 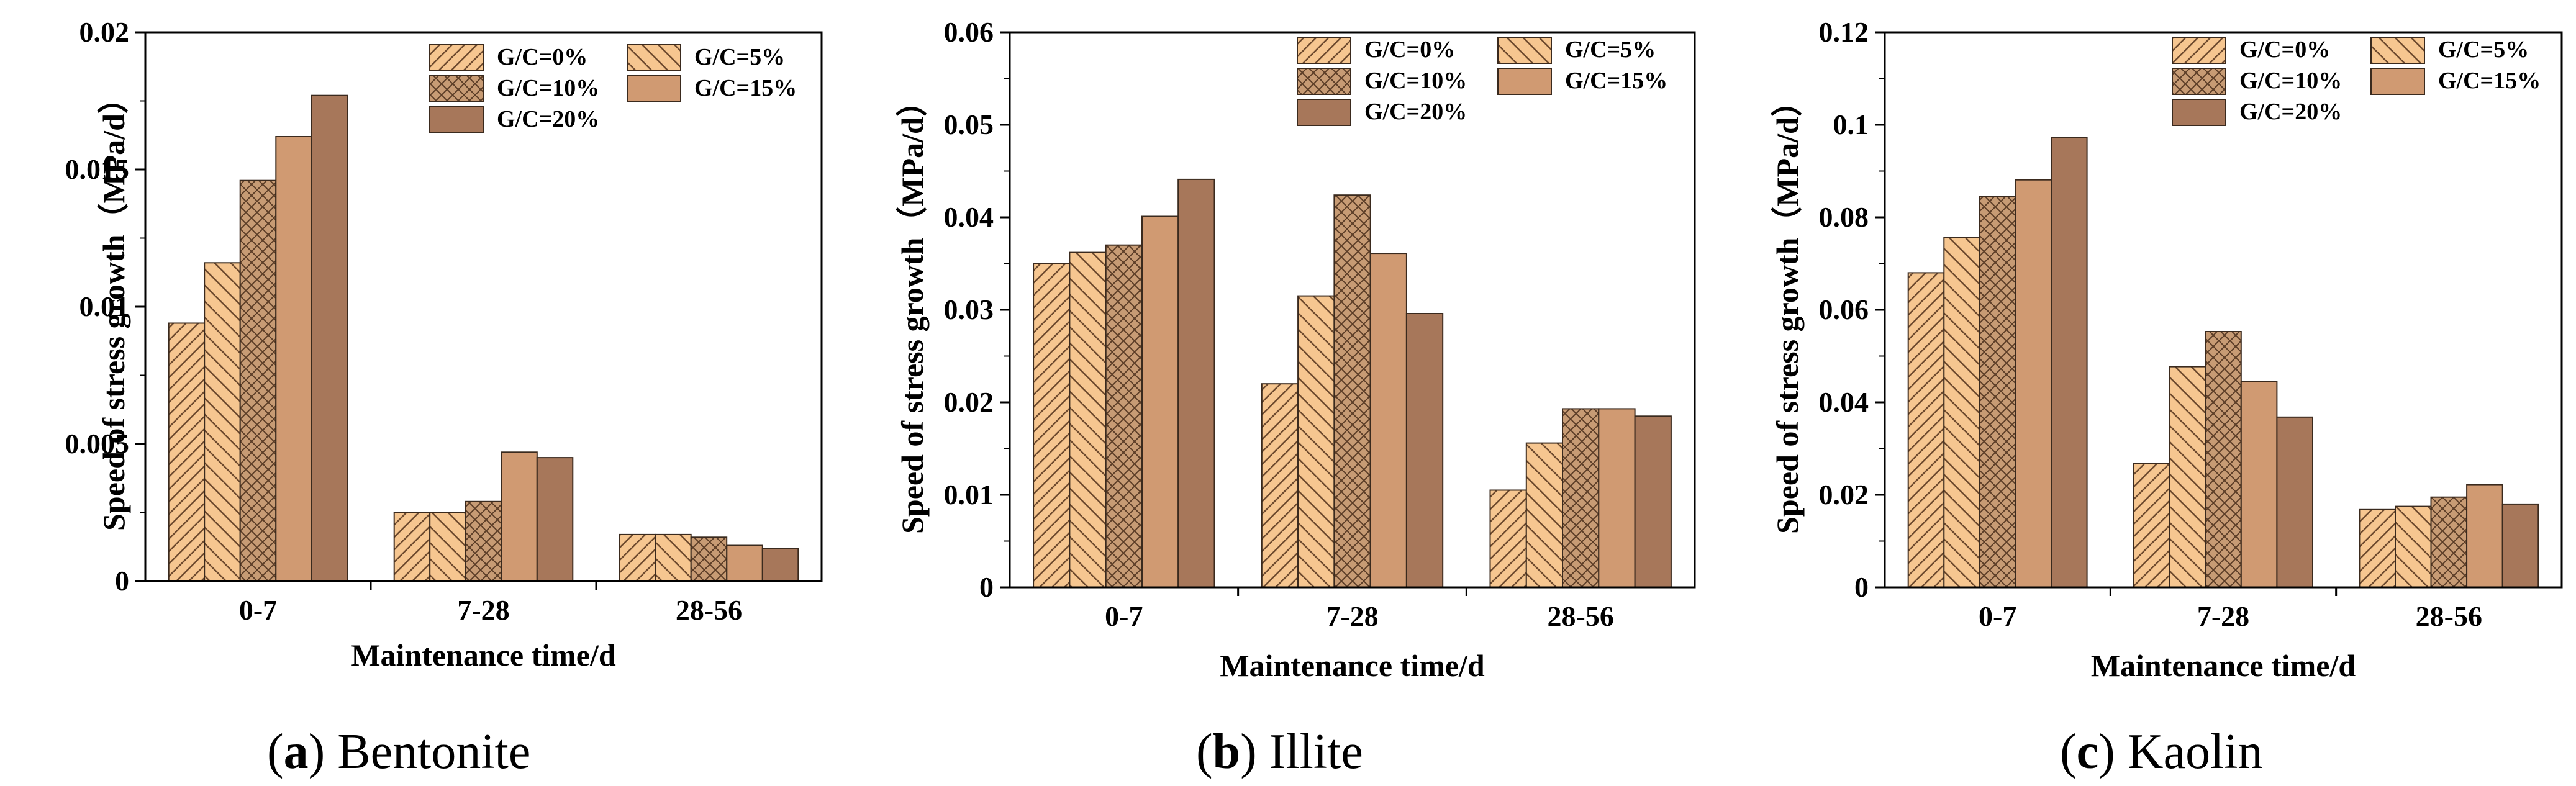 I want to click on caption-letter: a, so click(x=296, y=752).